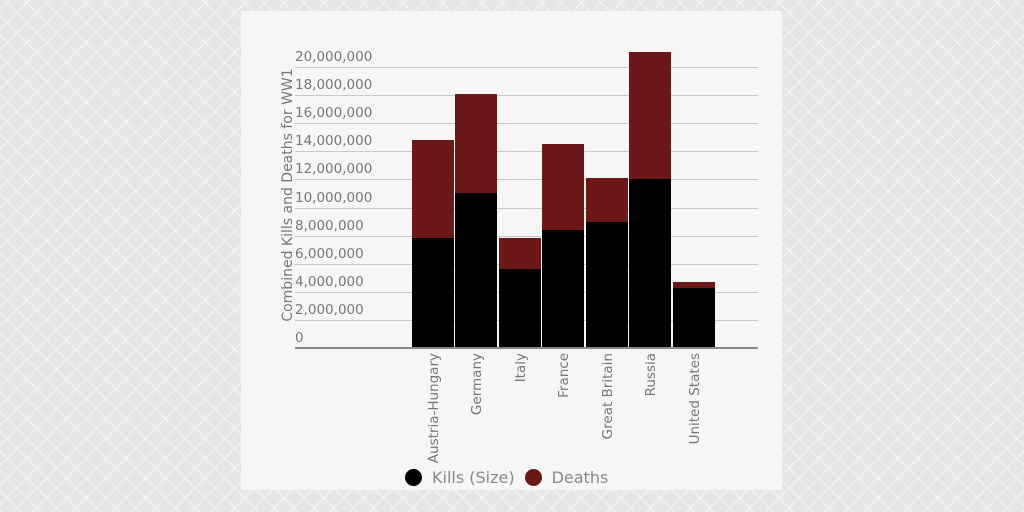 The image size is (1024, 512). I want to click on y-tick-label: 16,000,000, so click(334, 113).